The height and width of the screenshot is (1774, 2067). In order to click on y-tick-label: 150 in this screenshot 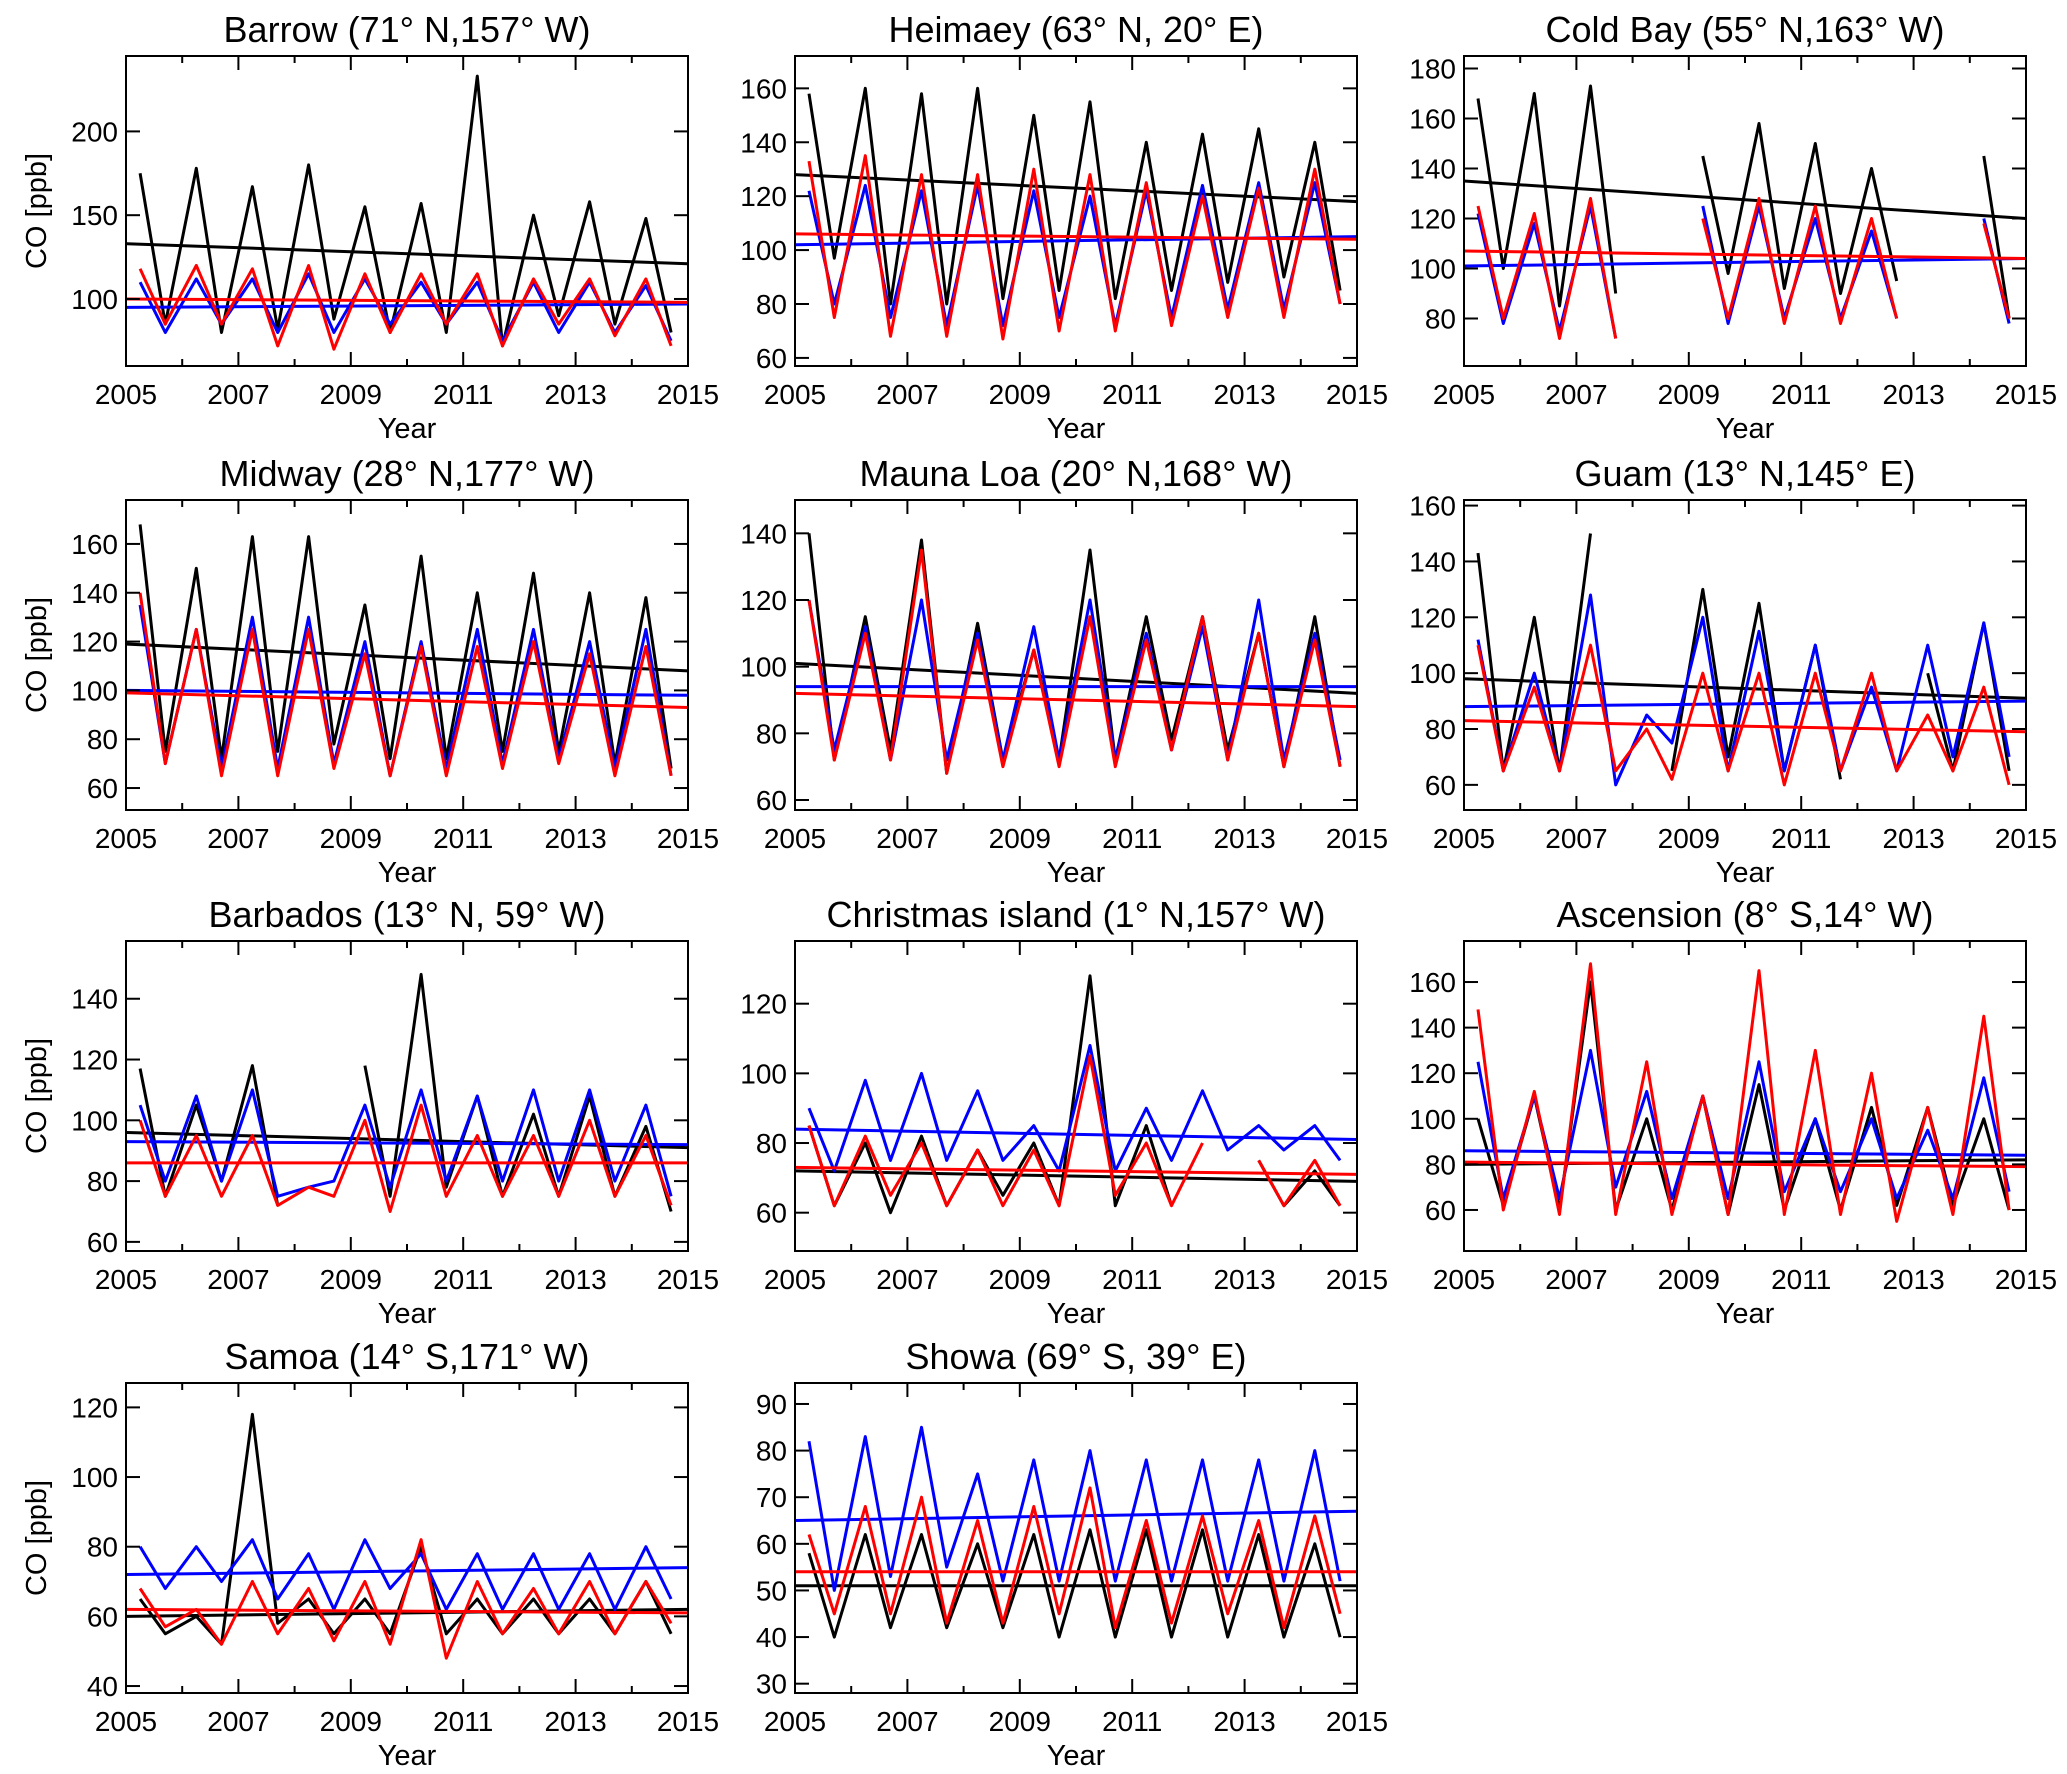, I will do `click(94, 215)`.